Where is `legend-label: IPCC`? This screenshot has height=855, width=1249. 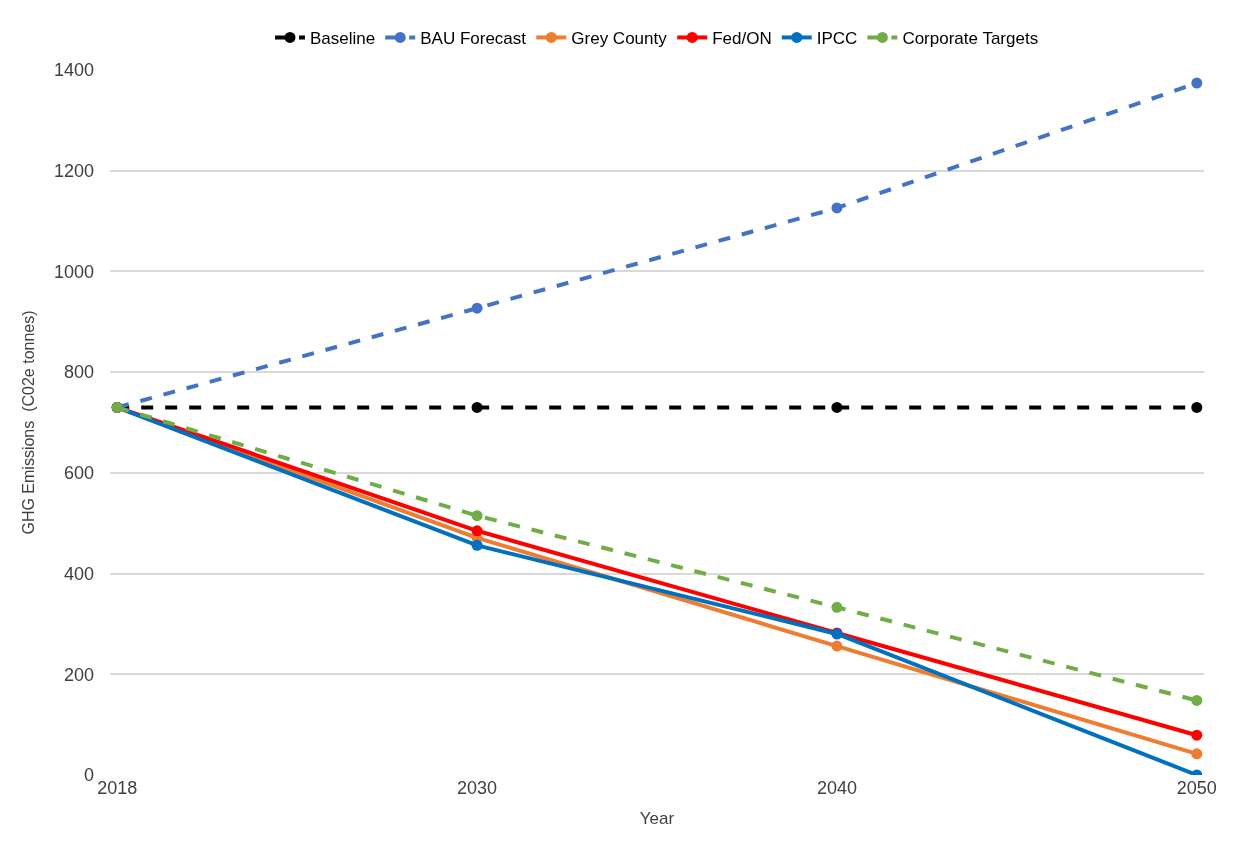
legend-label: IPCC is located at coordinates (837, 39).